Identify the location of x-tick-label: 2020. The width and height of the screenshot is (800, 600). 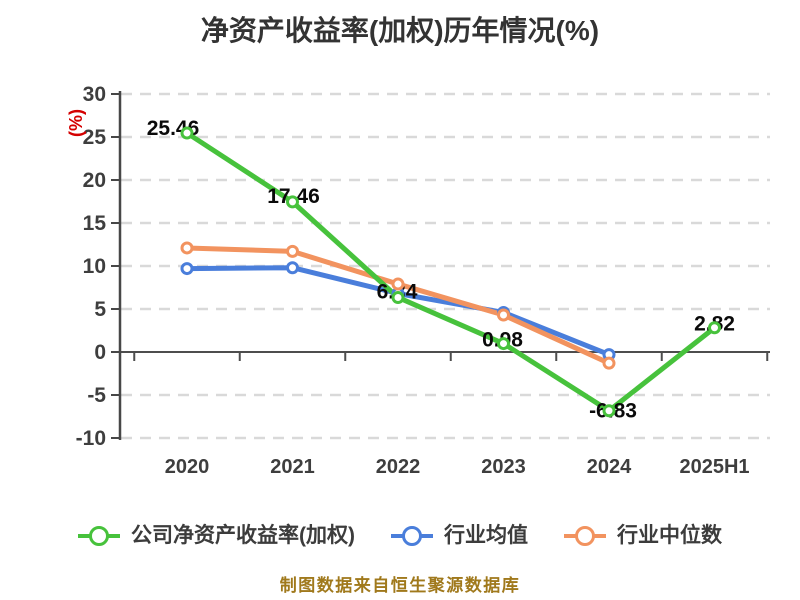
(187, 467).